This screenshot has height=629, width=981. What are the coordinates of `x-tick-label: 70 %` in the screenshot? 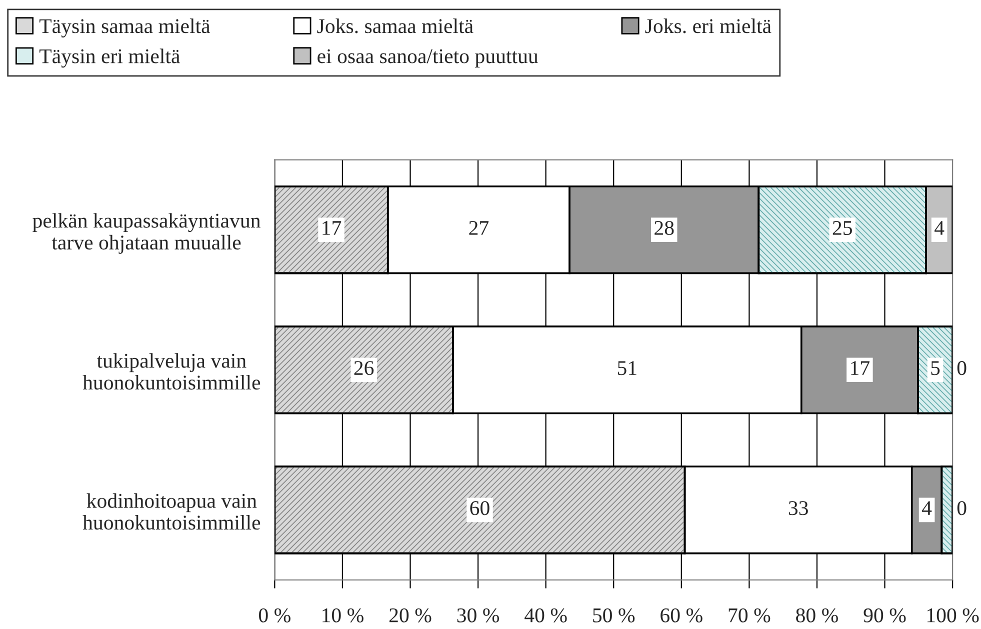 It's located at (749, 615).